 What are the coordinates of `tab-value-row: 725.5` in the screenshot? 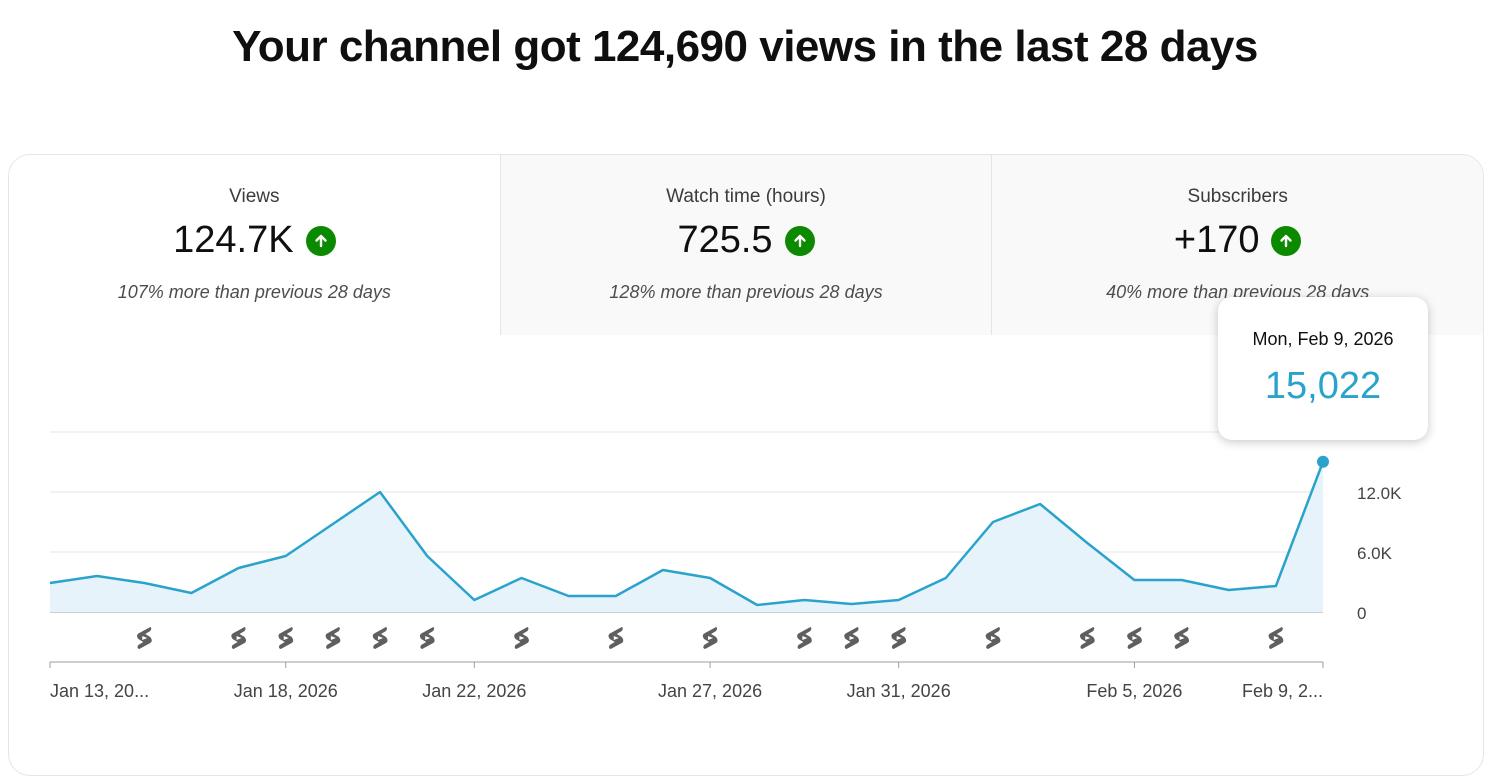 It's located at (746, 240).